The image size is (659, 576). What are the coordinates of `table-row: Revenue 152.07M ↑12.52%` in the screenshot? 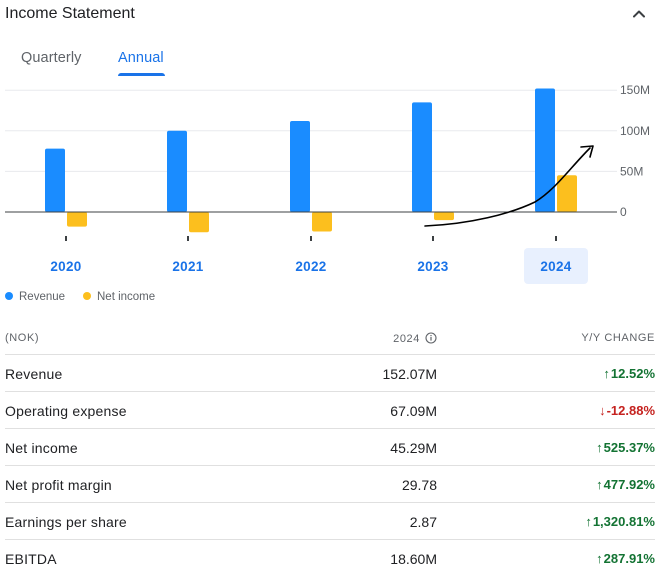 It's located at (330, 373).